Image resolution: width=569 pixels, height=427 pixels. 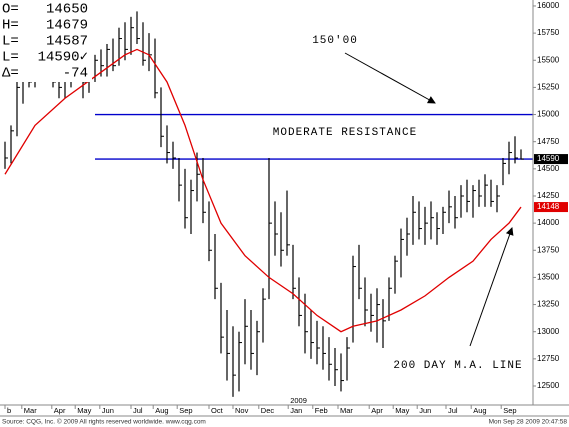 What do you see at coordinates (63, 58) in the screenshot?
I see `info-value: 14590✓` at bounding box center [63, 58].